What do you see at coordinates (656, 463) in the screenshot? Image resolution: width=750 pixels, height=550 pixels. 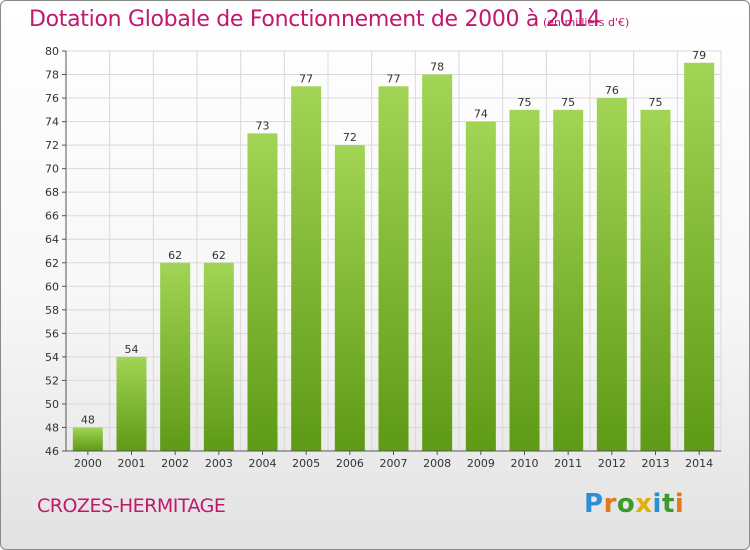 I see `x-tick-label: 2013` at bounding box center [656, 463].